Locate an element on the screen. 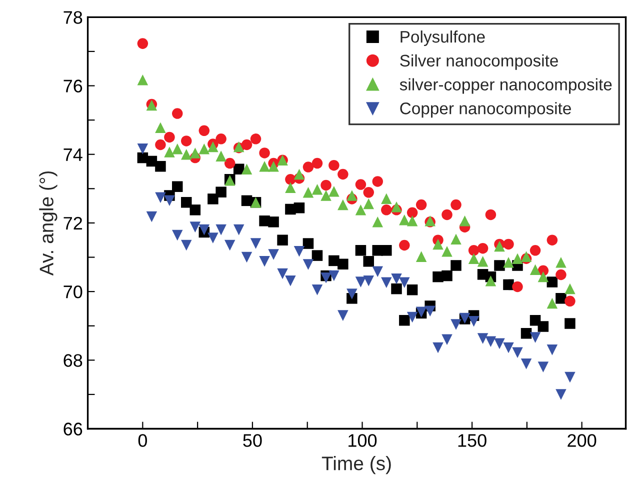 This screenshot has width=627, height=490. legend-label: Silver nanocomposite is located at coordinates (479, 62).